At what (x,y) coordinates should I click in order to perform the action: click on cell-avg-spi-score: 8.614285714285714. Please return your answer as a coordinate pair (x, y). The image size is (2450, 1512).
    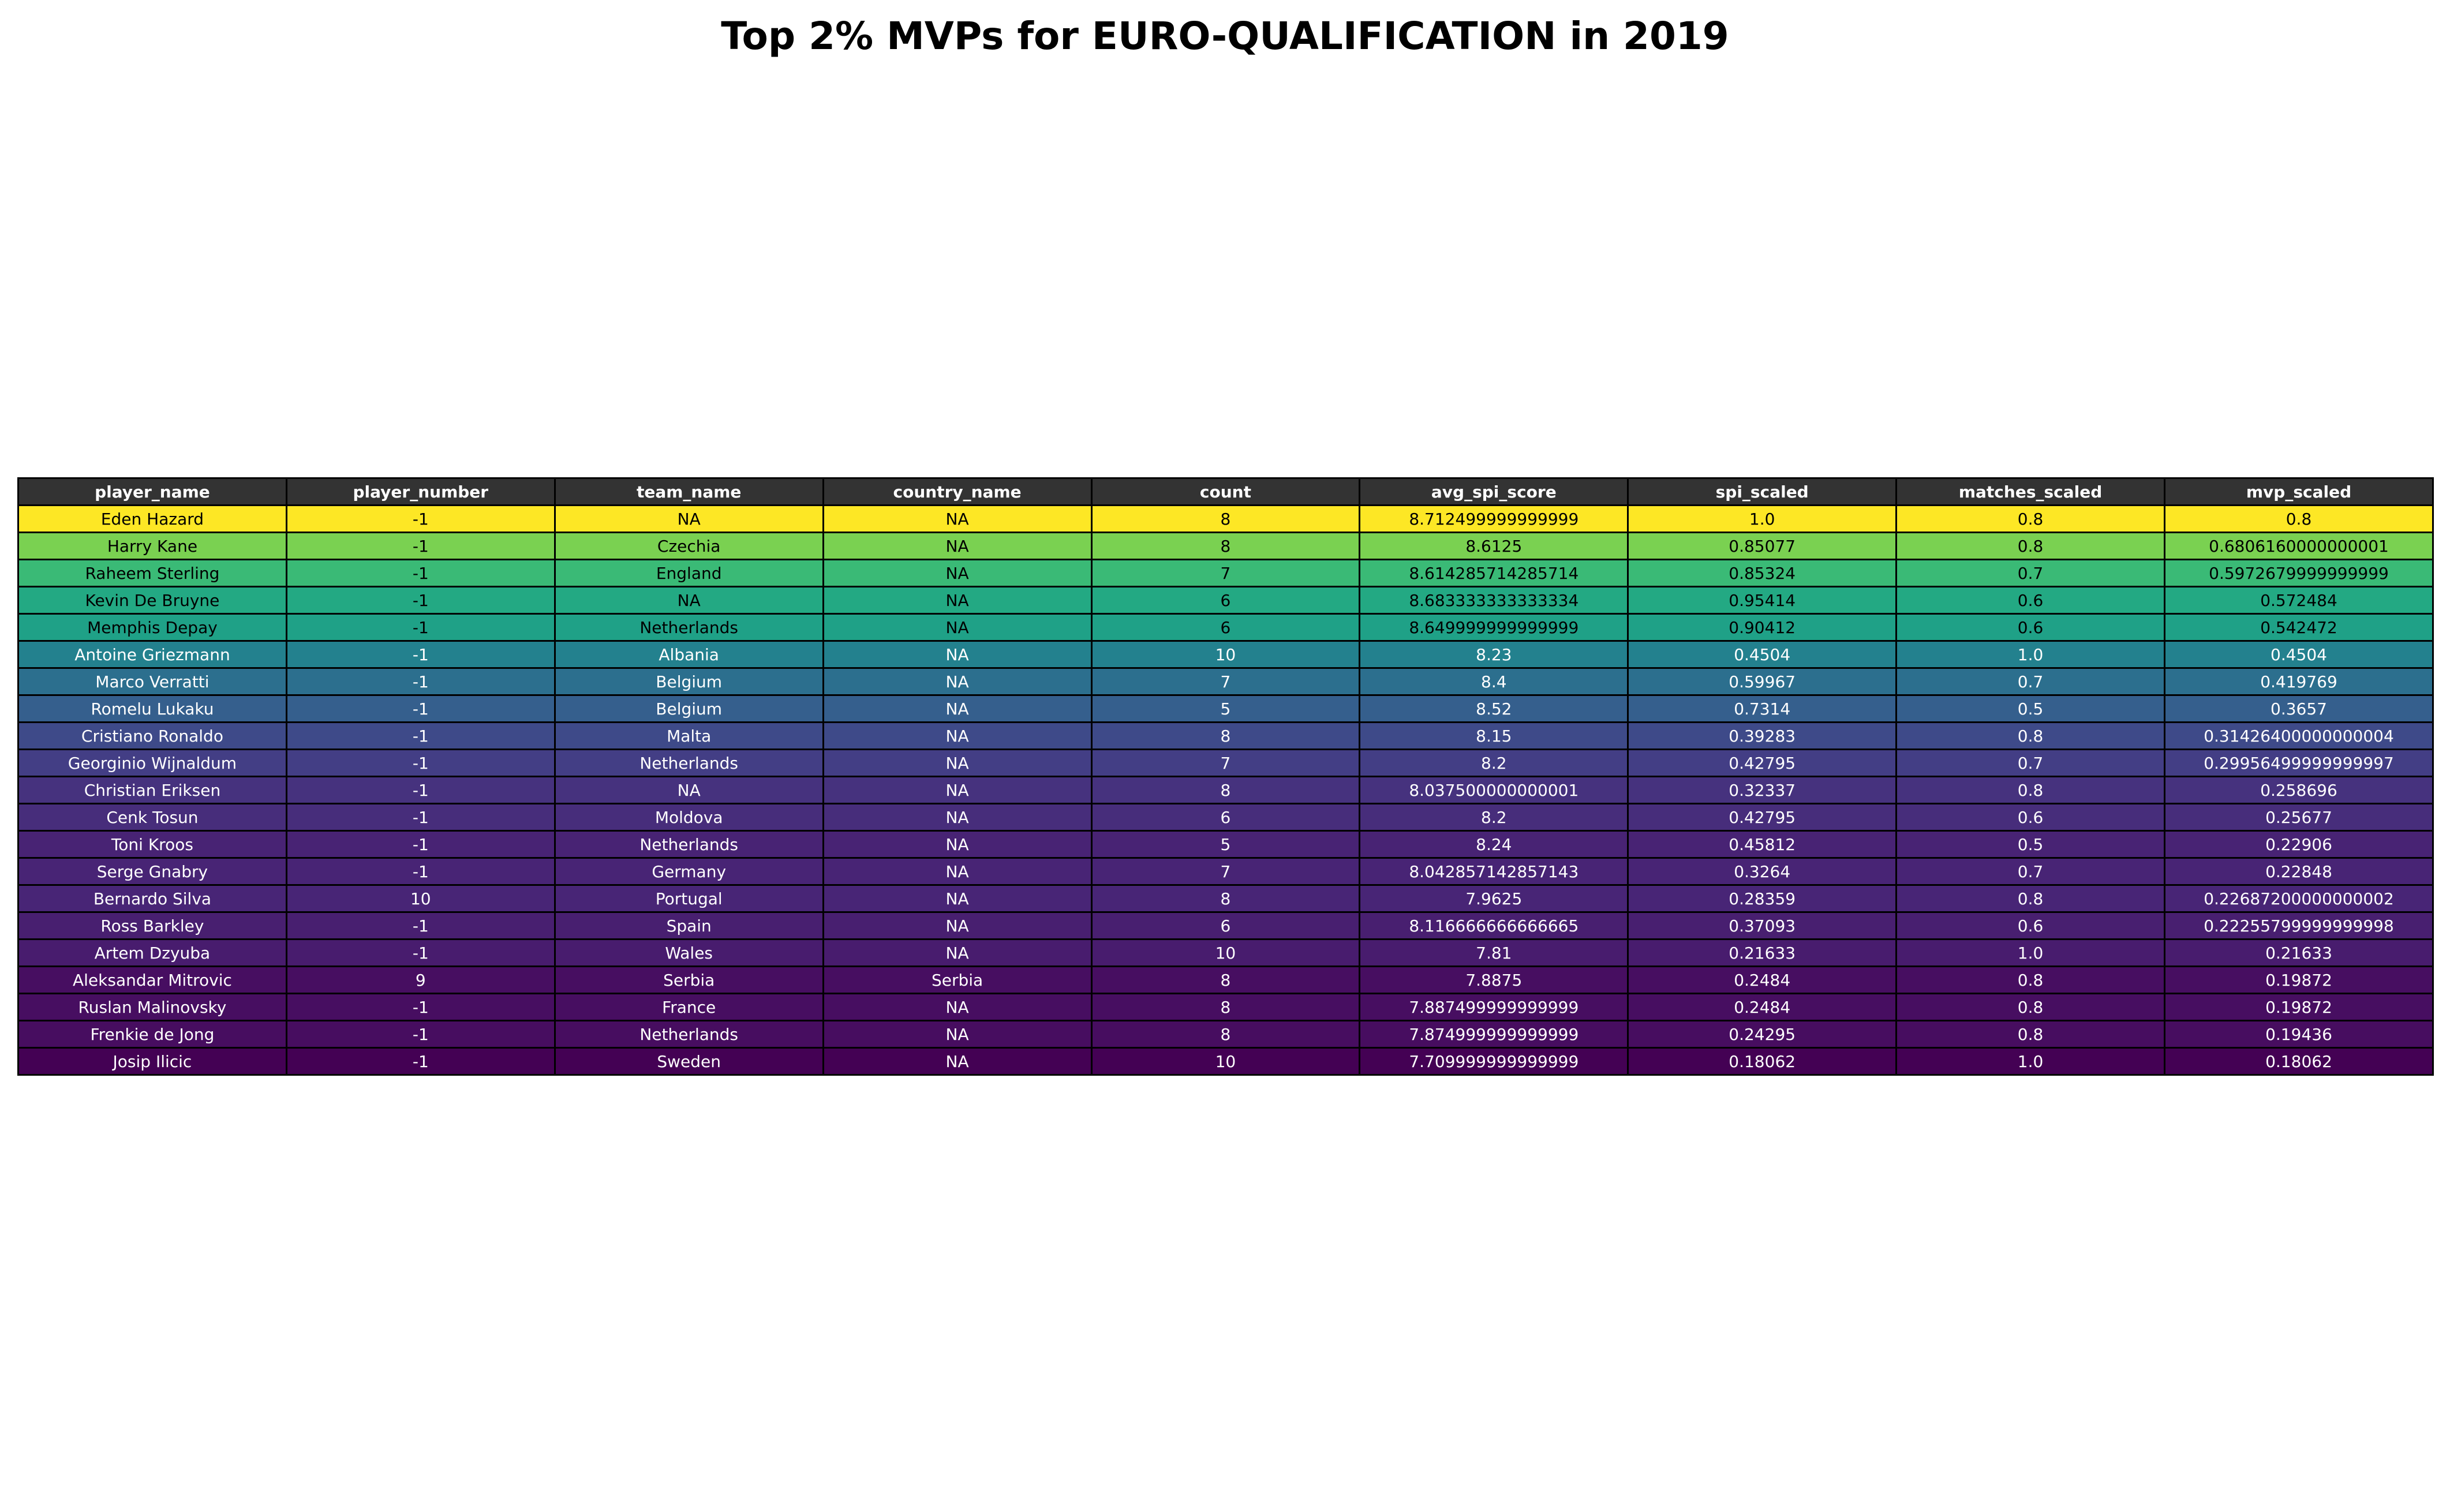
    Looking at the image, I should click on (1494, 573).